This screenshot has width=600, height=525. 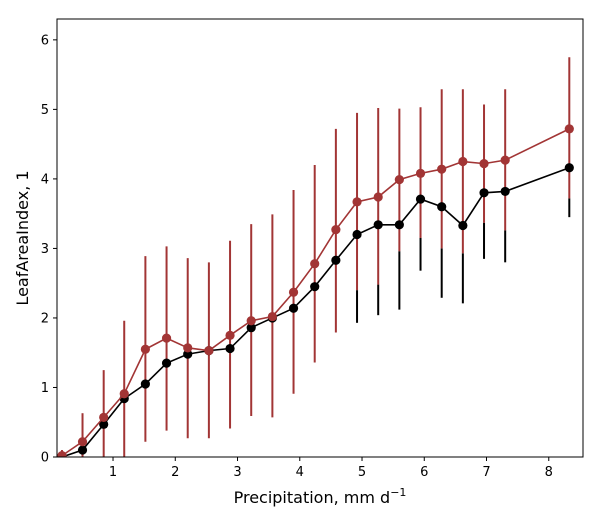 What do you see at coordinates (362, 472) in the screenshot?
I see `x-tick-label: 5` at bounding box center [362, 472].